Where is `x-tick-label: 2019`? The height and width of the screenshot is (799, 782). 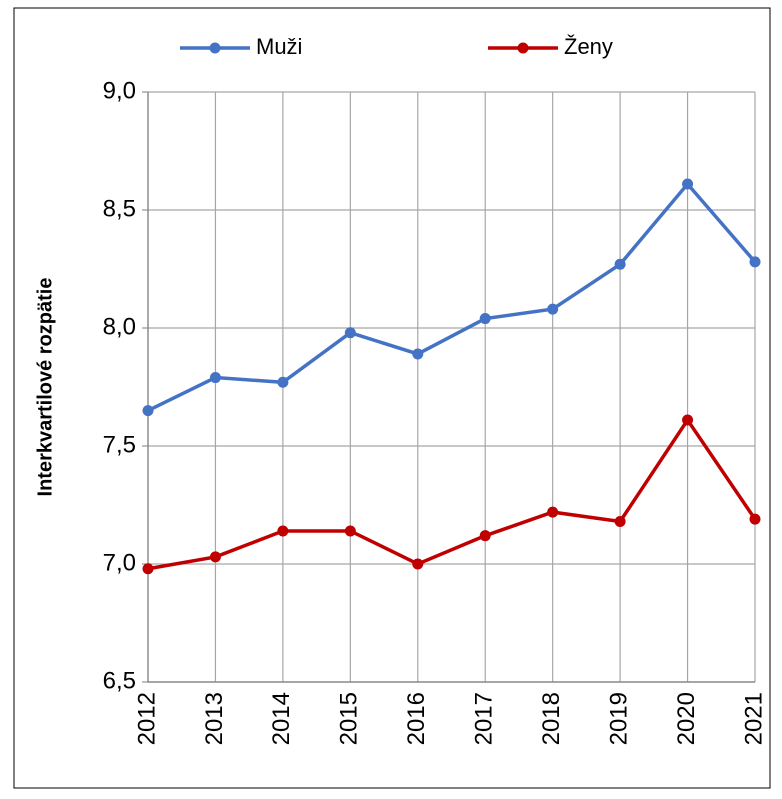 x-tick-label: 2019 is located at coordinates (618, 718).